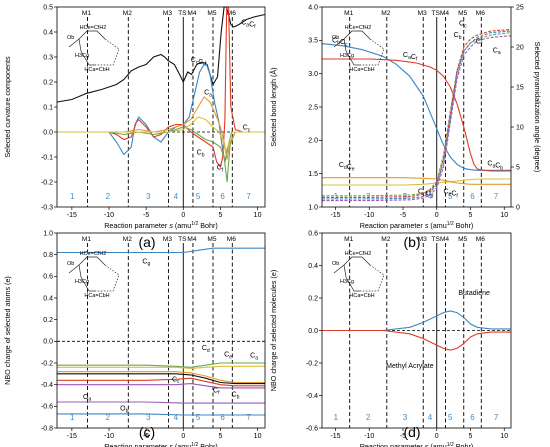 The width and height of the screenshot is (550, 447). I want to click on molecule-text: H3Cg, so click(82, 282).